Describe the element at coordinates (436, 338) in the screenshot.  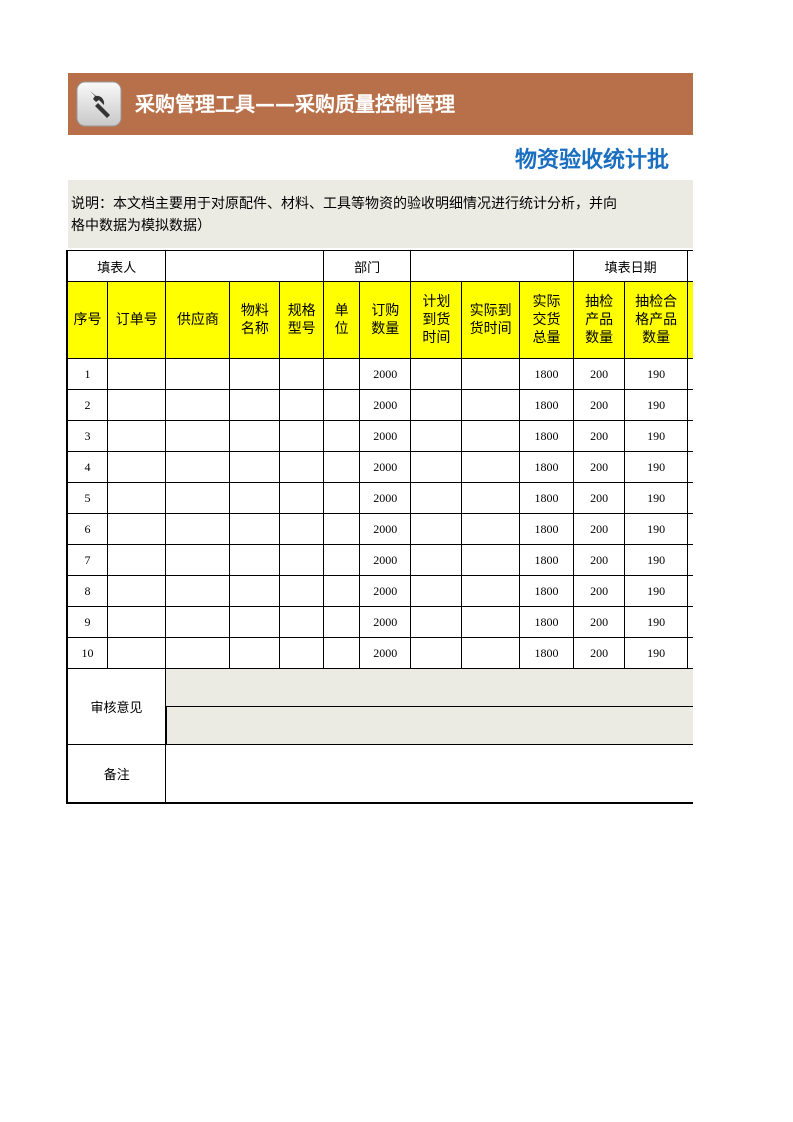
I see `column-header-line: 时间` at that location.